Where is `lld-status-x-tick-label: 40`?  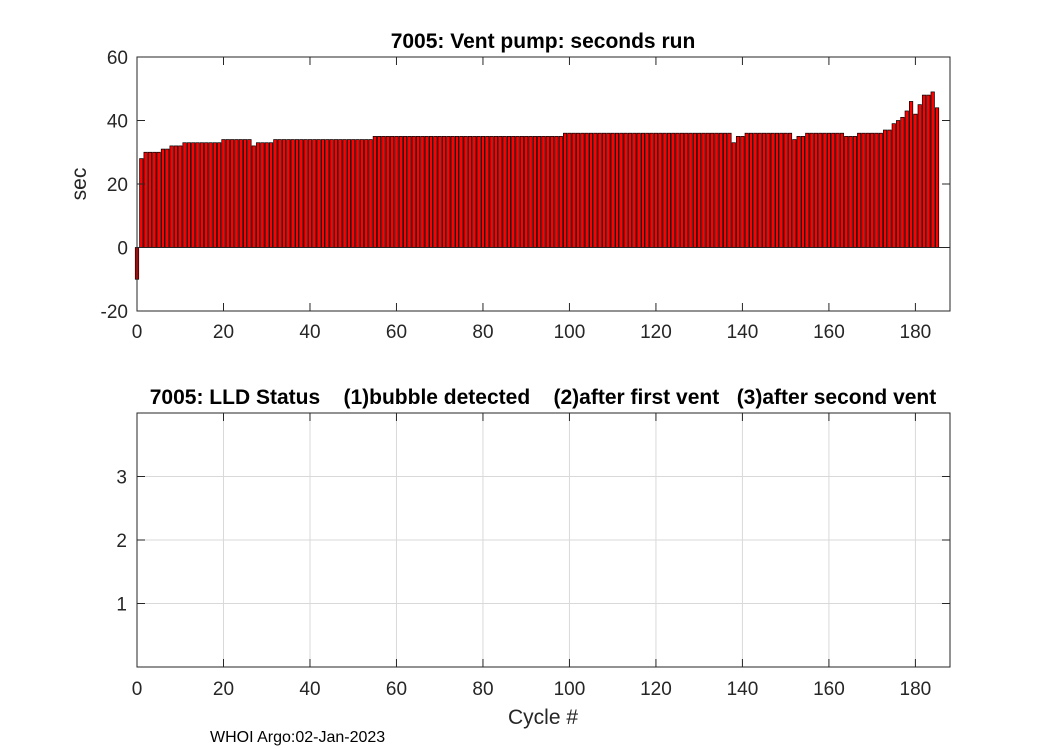
lld-status-x-tick-label: 40 is located at coordinates (309, 689).